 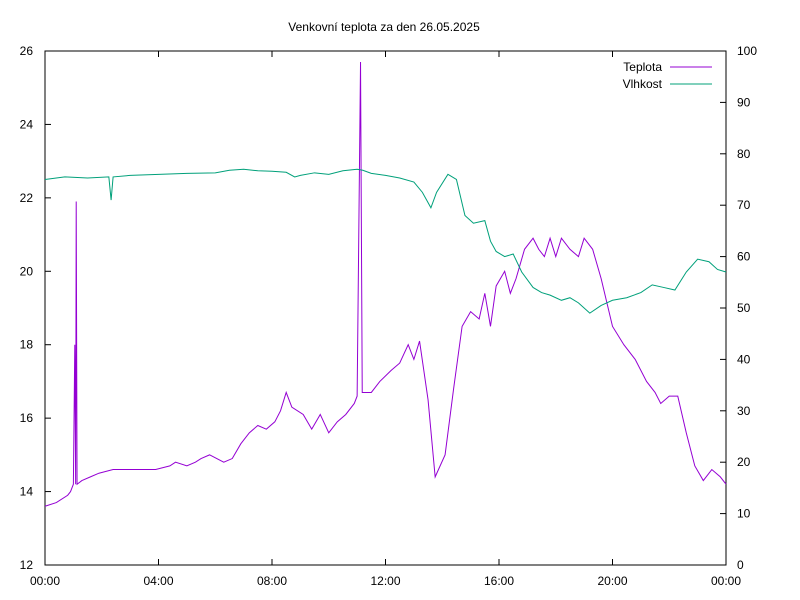 I want to click on y-right-tick-label: 30, so click(x=744, y=411).